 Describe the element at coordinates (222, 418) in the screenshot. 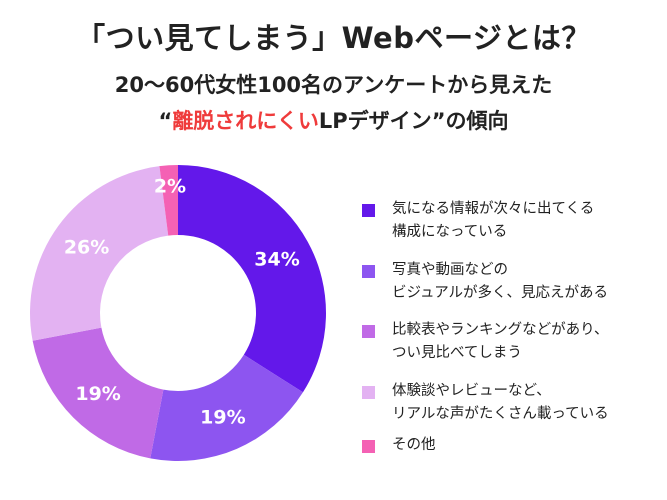

I see `slice-value-label-2: 19%` at that location.